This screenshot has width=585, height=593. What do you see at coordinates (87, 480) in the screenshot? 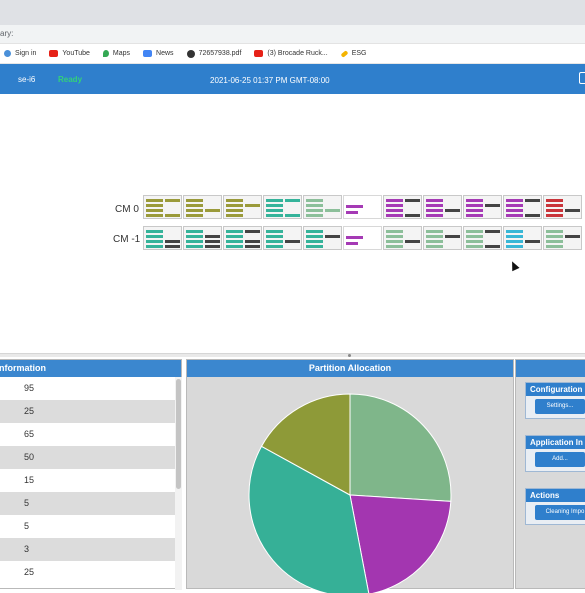
I see `information-list: 95 25 65 50 15 5 5 3 25` at bounding box center [87, 480].